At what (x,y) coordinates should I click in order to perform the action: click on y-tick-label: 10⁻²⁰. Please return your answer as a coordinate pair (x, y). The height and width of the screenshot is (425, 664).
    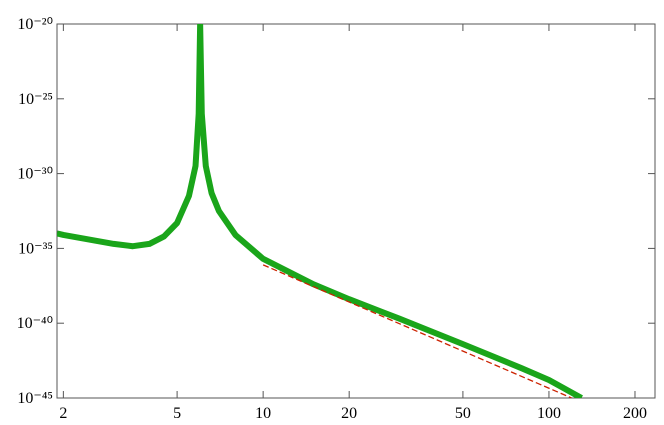
    Looking at the image, I should click on (35, 24).